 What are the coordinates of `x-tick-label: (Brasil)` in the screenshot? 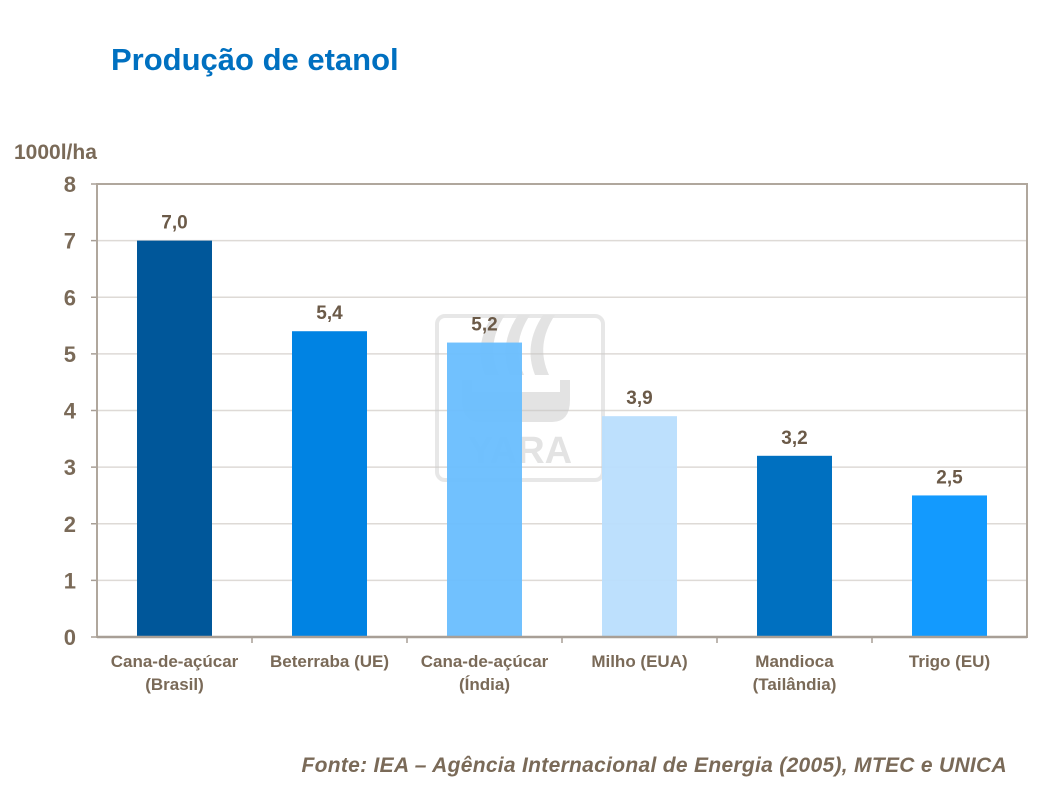 It's located at (174, 684).